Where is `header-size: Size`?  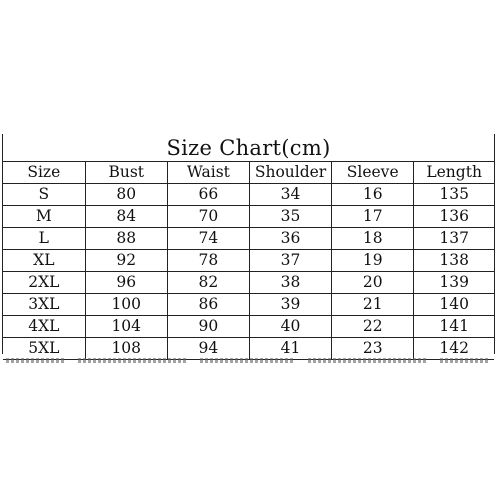 header-size: Size is located at coordinates (44, 173).